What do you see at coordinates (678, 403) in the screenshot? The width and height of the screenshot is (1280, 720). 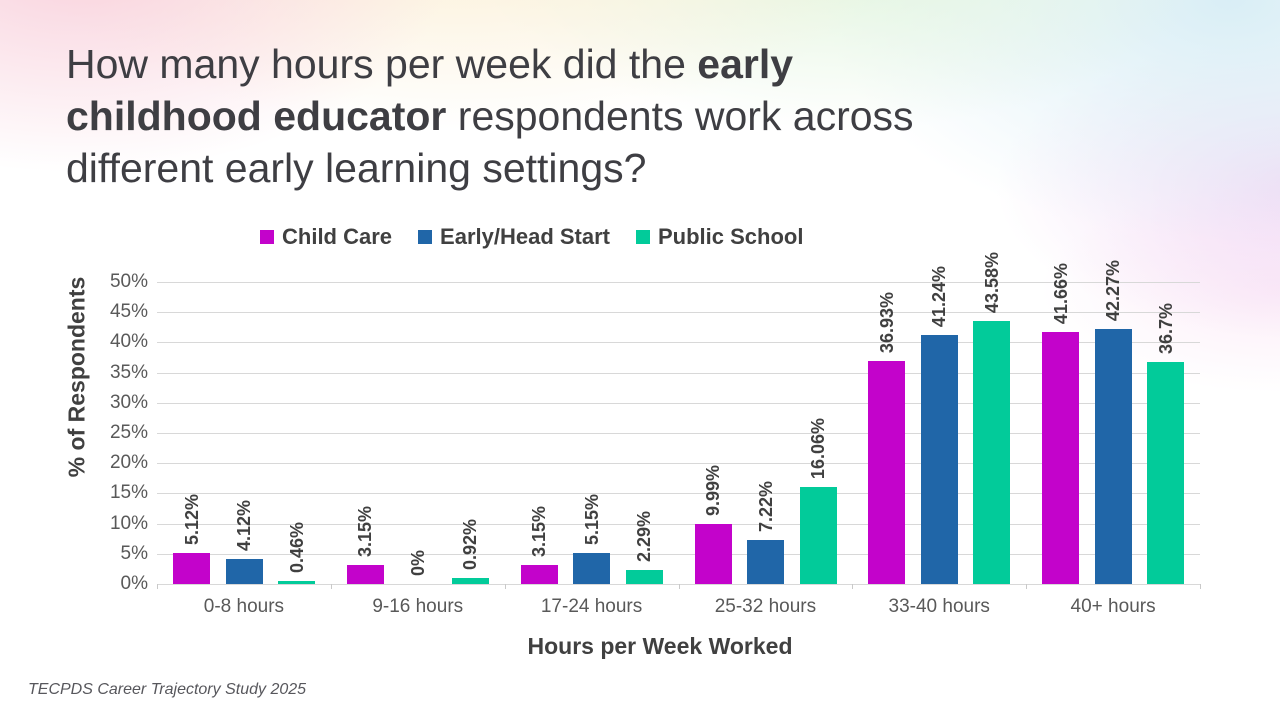 I see `gridline-30%` at bounding box center [678, 403].